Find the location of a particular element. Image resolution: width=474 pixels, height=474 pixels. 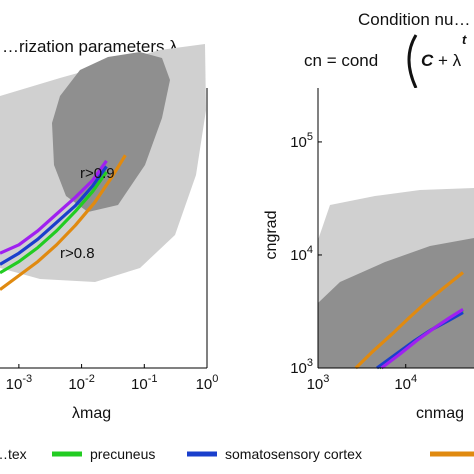

left-region-label-r09: r>0.9 is located at coordinates (97, 173).